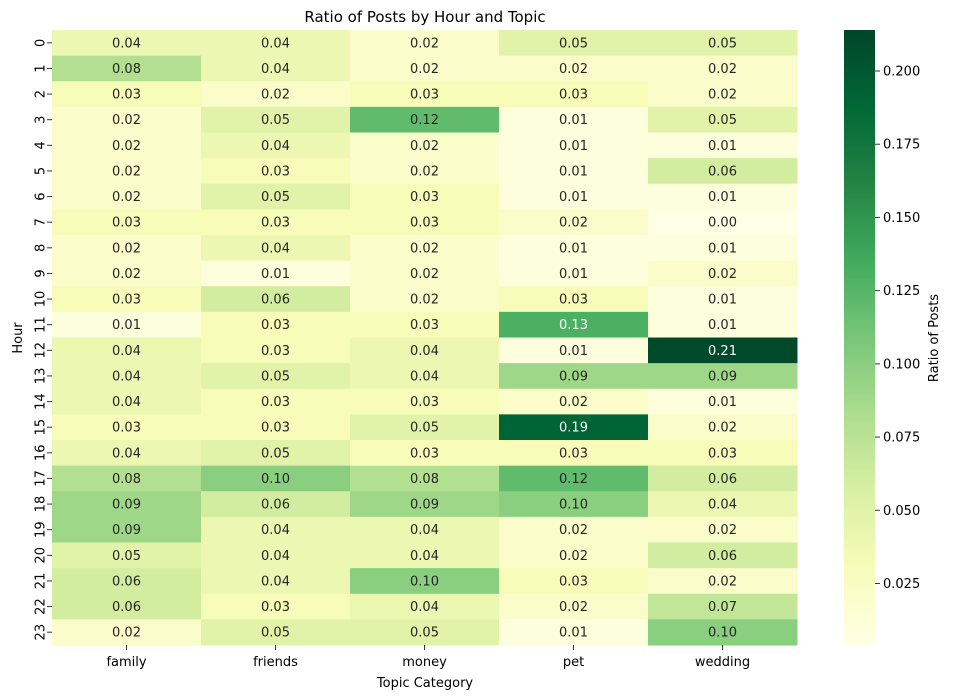  Describe the element at coordinates (428, 657) in the screenshot. I see `x-tick-labels: family friends money pet wedding` at that location.